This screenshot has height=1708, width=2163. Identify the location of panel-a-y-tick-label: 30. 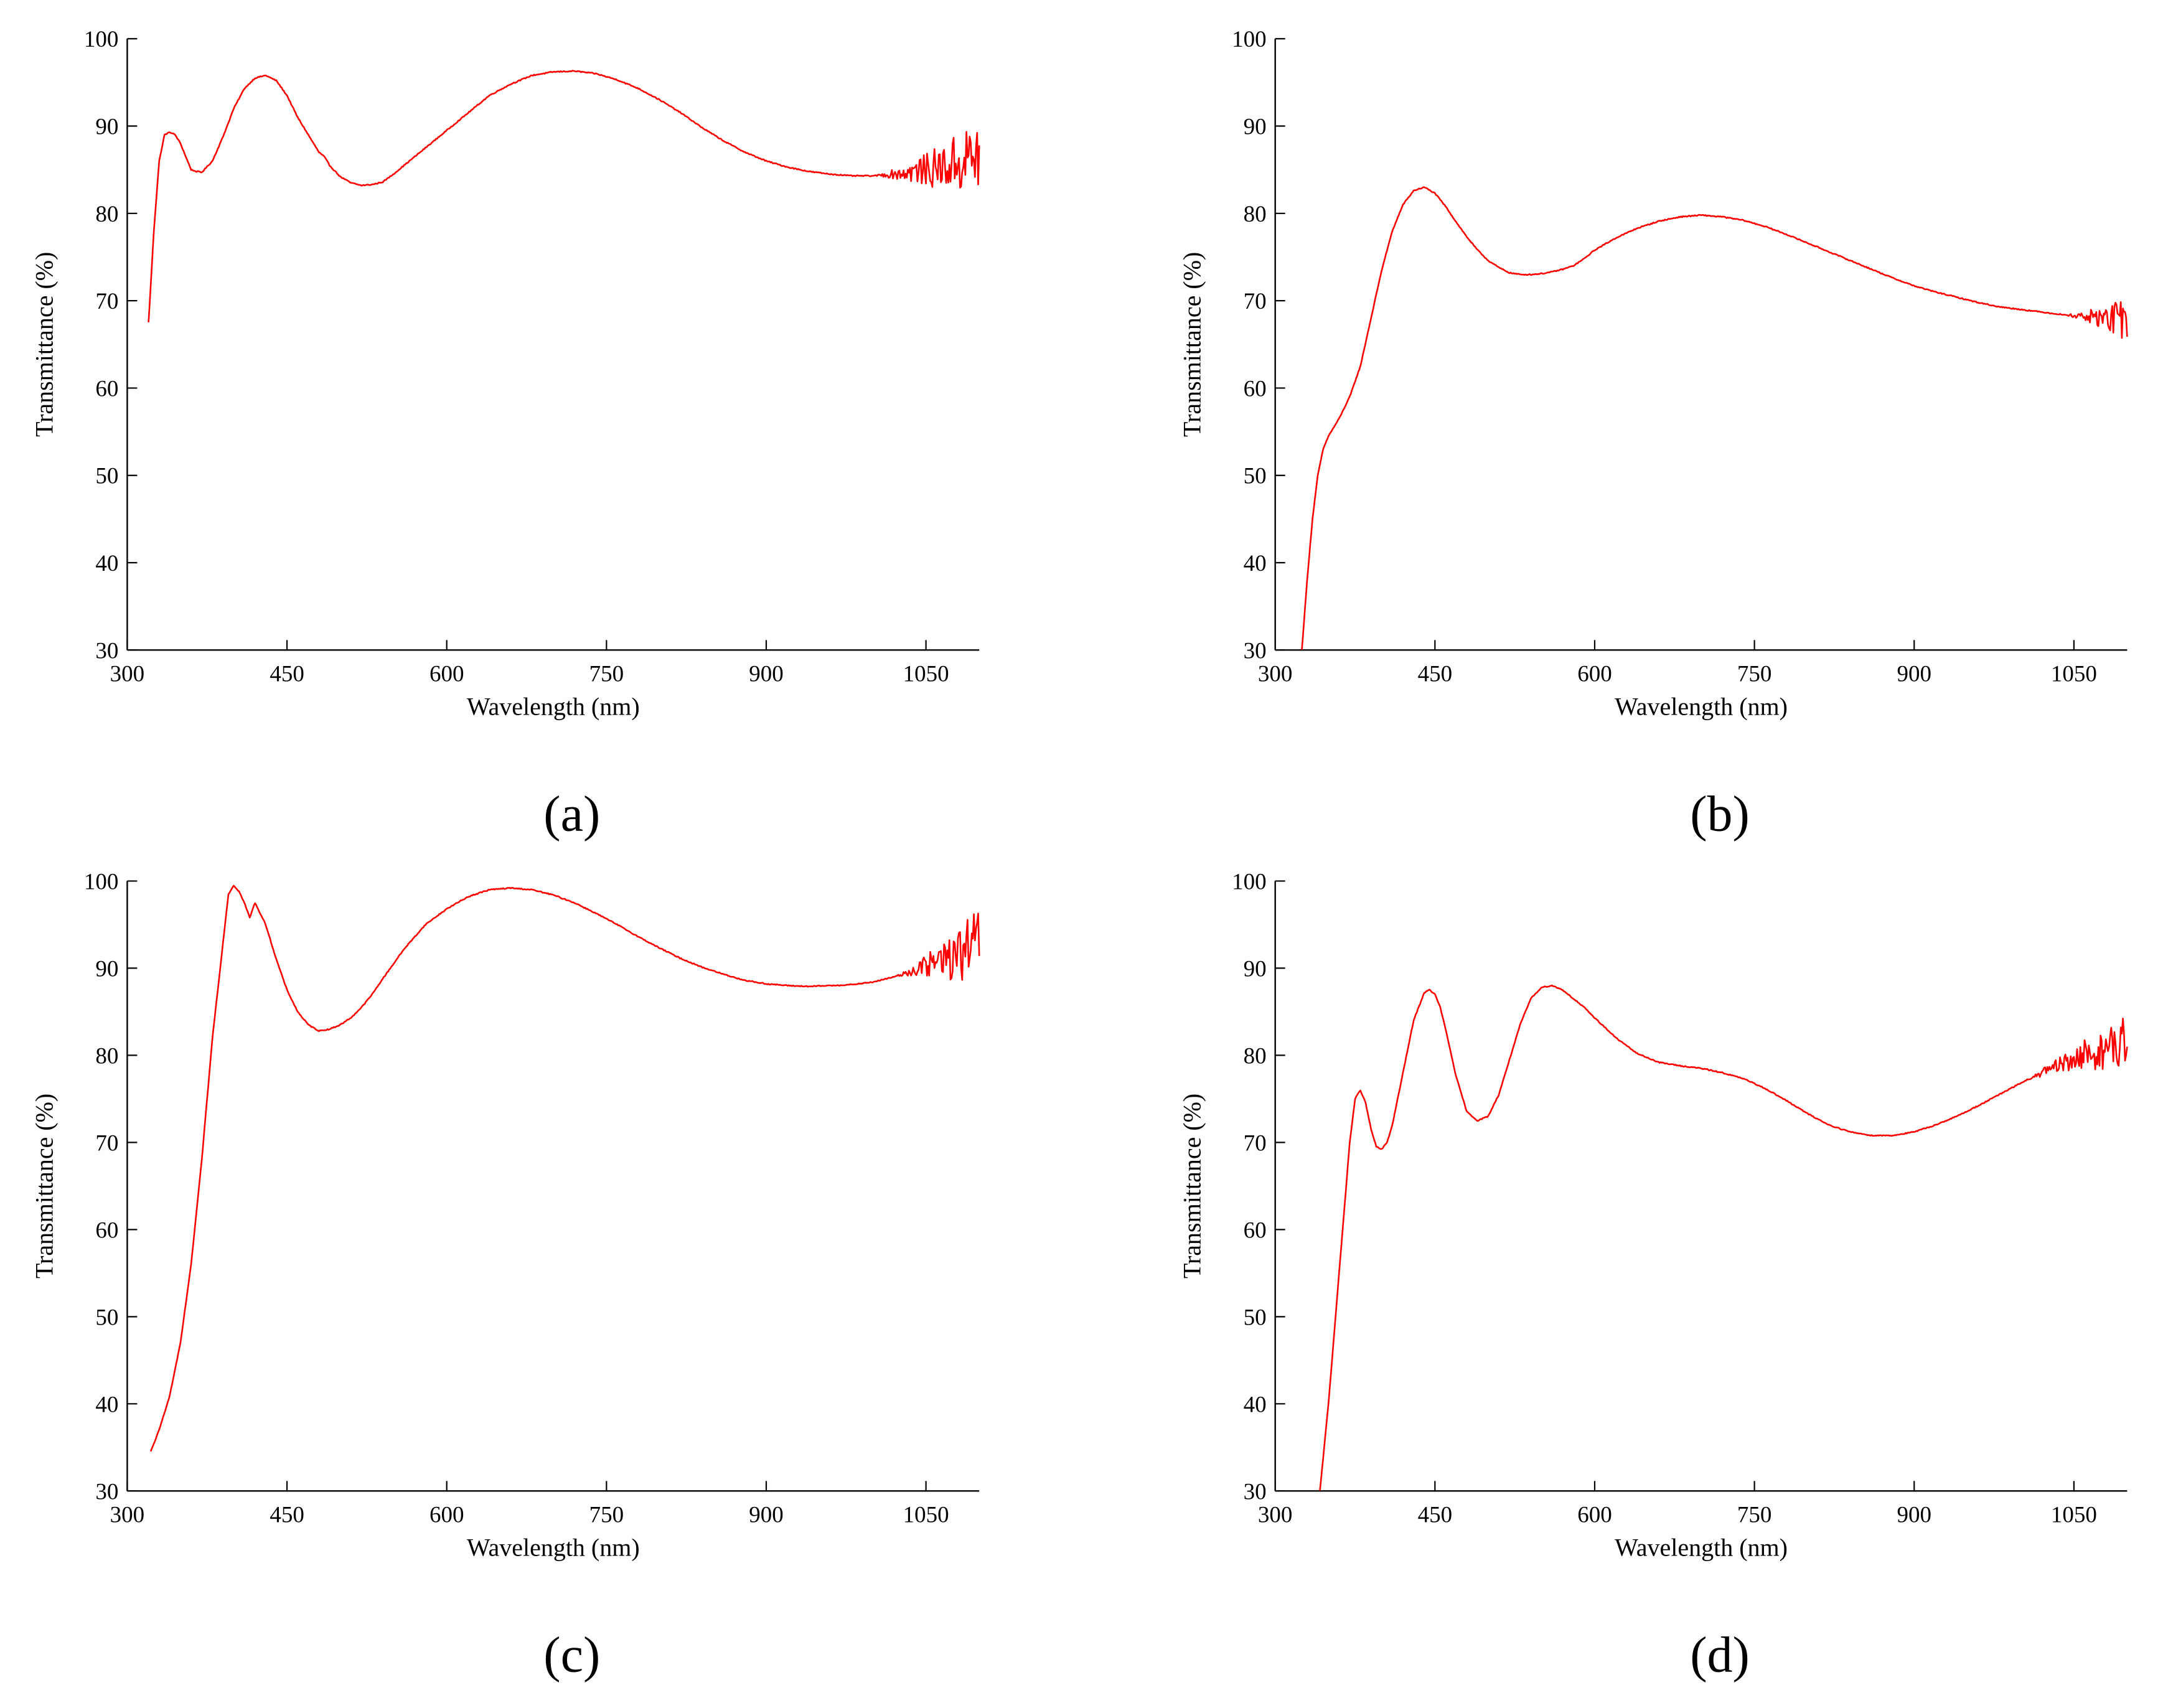
(106, 651).